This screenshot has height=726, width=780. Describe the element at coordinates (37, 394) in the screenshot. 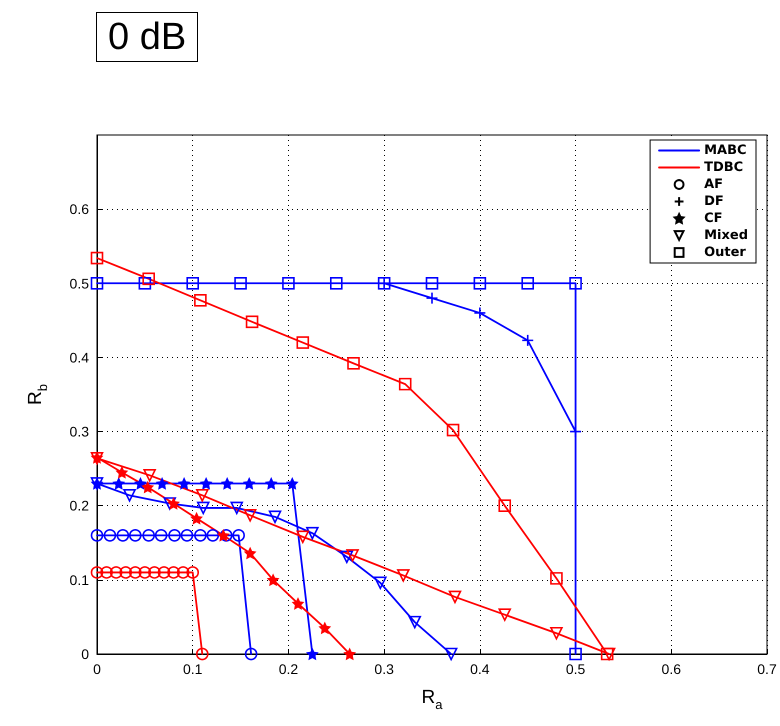

I see `y-axis-title: Rb` at that location.